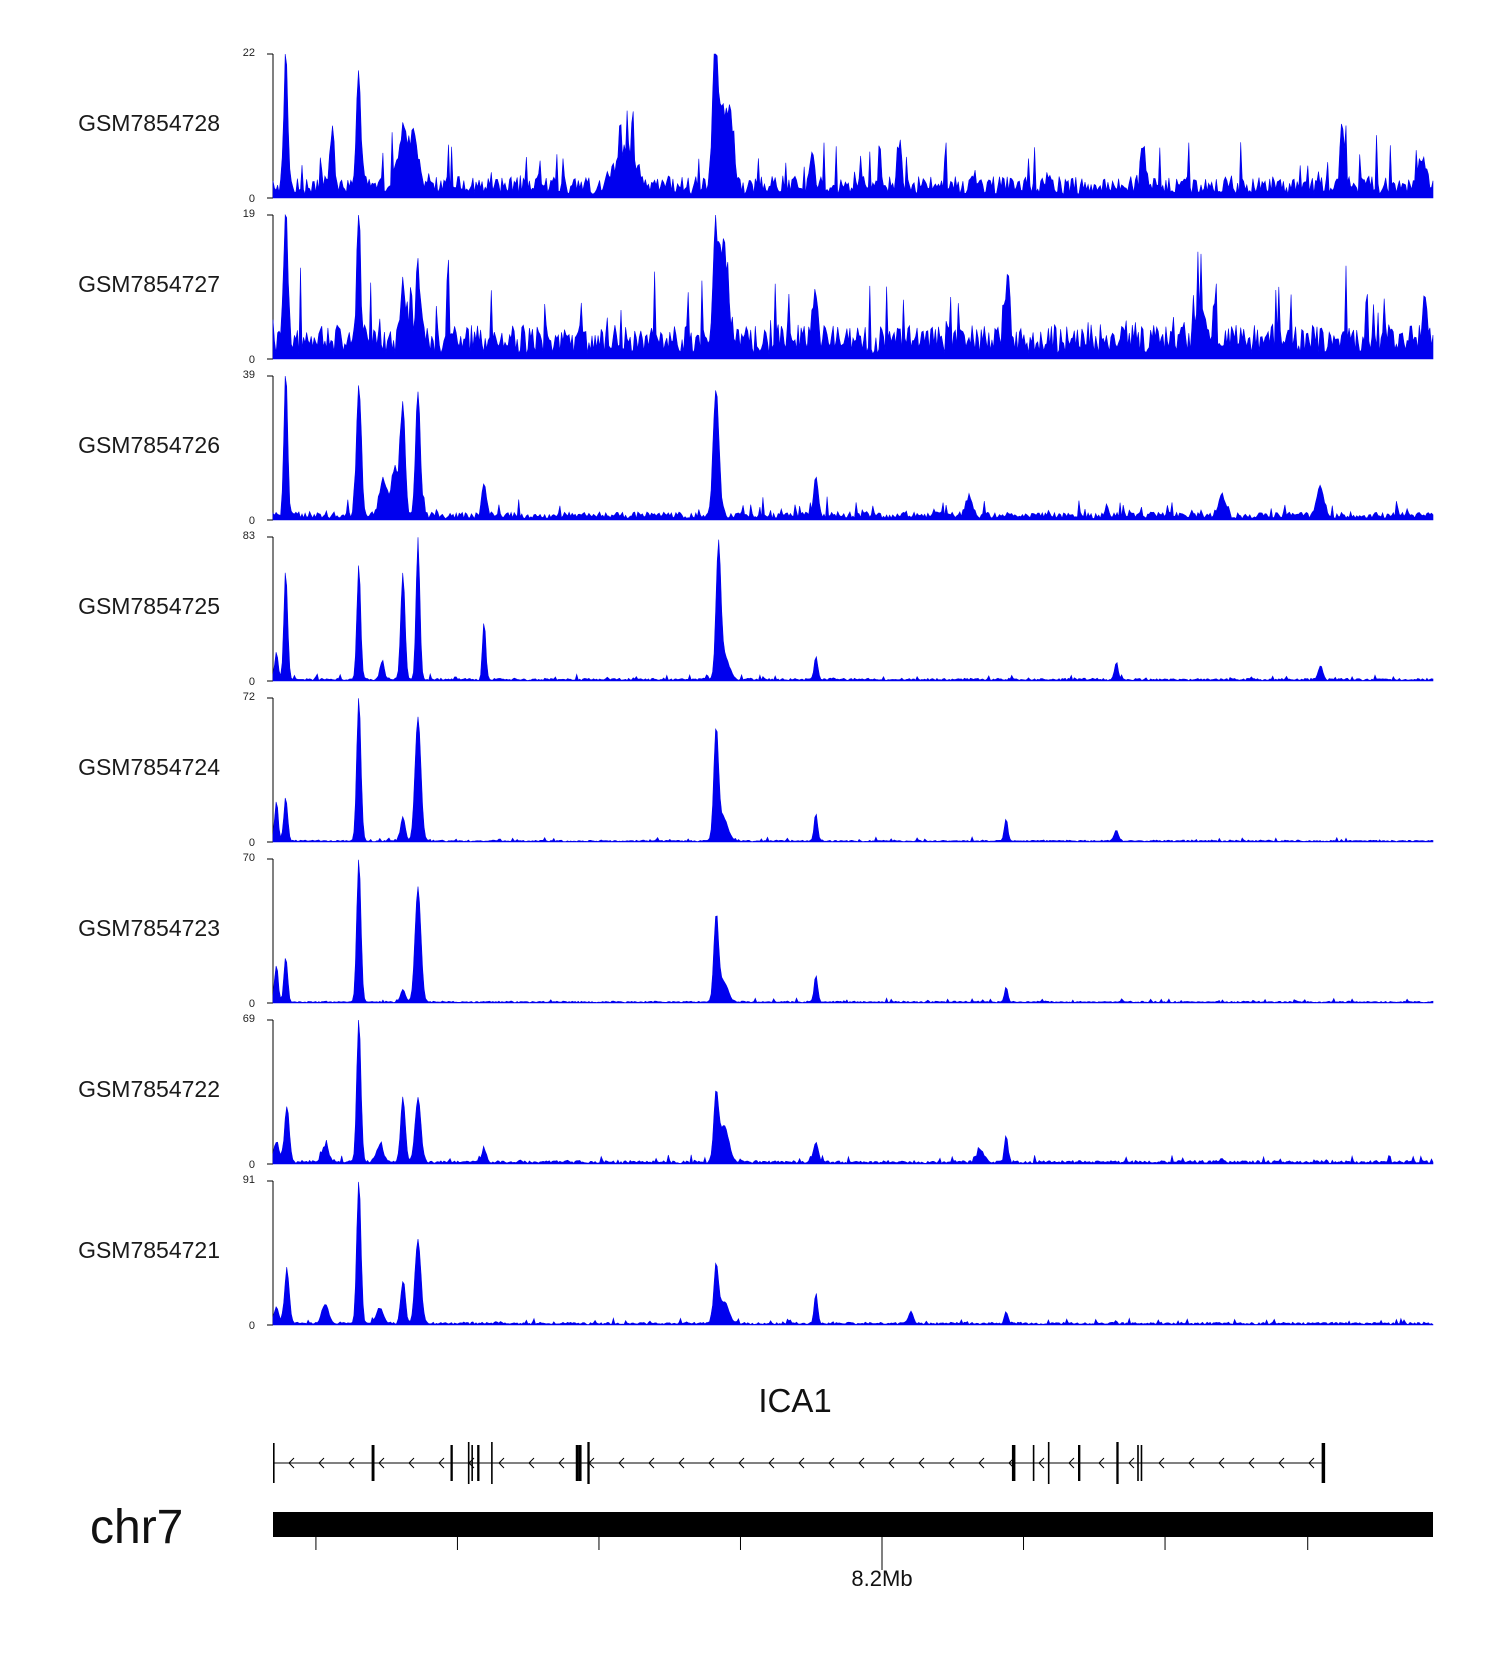 This screenshot has height=1660, width=1500. I want to click on track-label: GSM7854723, so click(149, 928).